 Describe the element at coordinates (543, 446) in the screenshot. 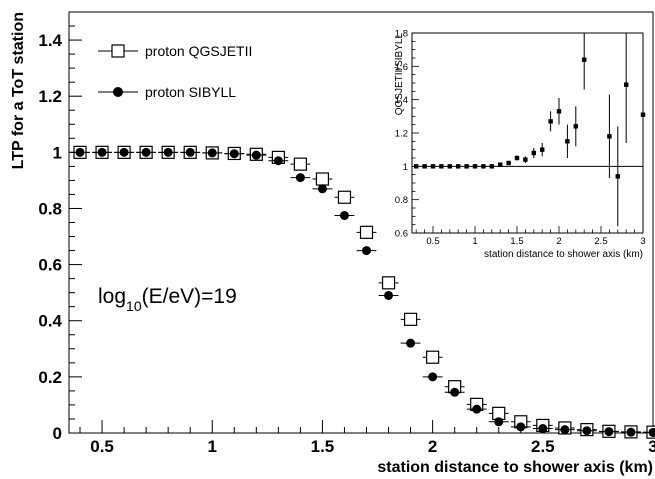

I see `main-x-tick-label: 2.5` at that location.